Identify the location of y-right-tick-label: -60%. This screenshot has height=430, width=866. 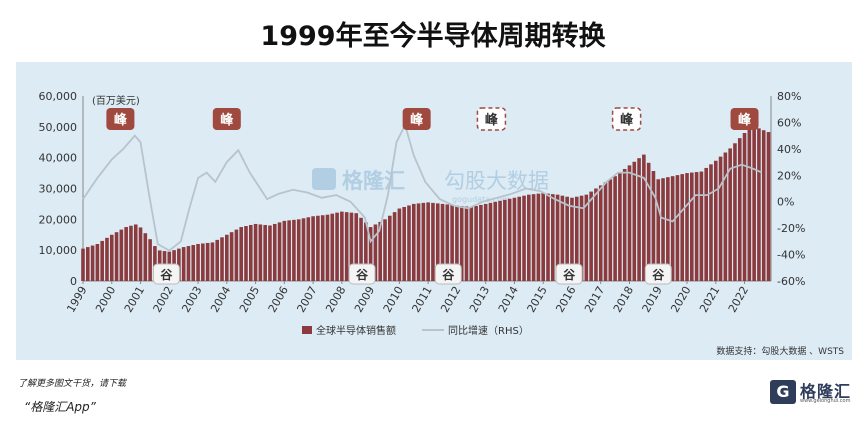
(791, 281).